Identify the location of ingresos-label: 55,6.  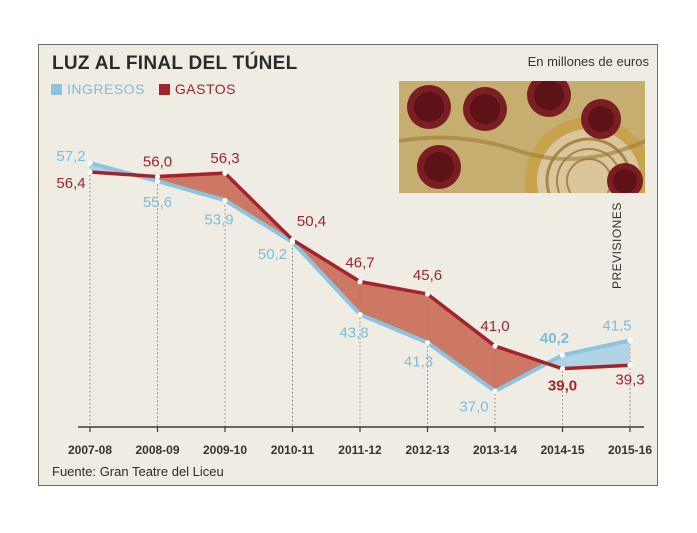
(157, 202).